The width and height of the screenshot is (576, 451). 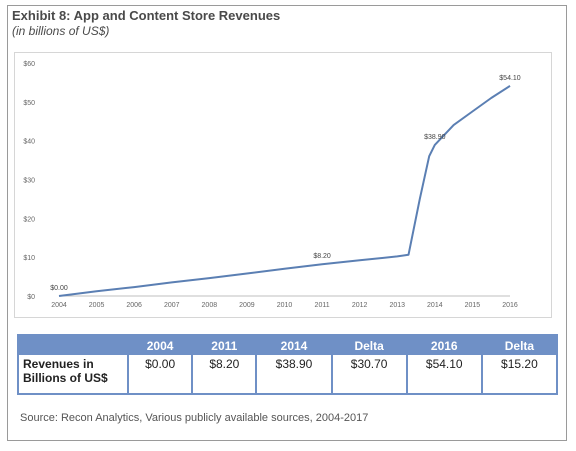 What do you see at coordinates (224, 344) in the screenshot?
I see `table-header-2011: 2011` at bounding box center [224, 344].